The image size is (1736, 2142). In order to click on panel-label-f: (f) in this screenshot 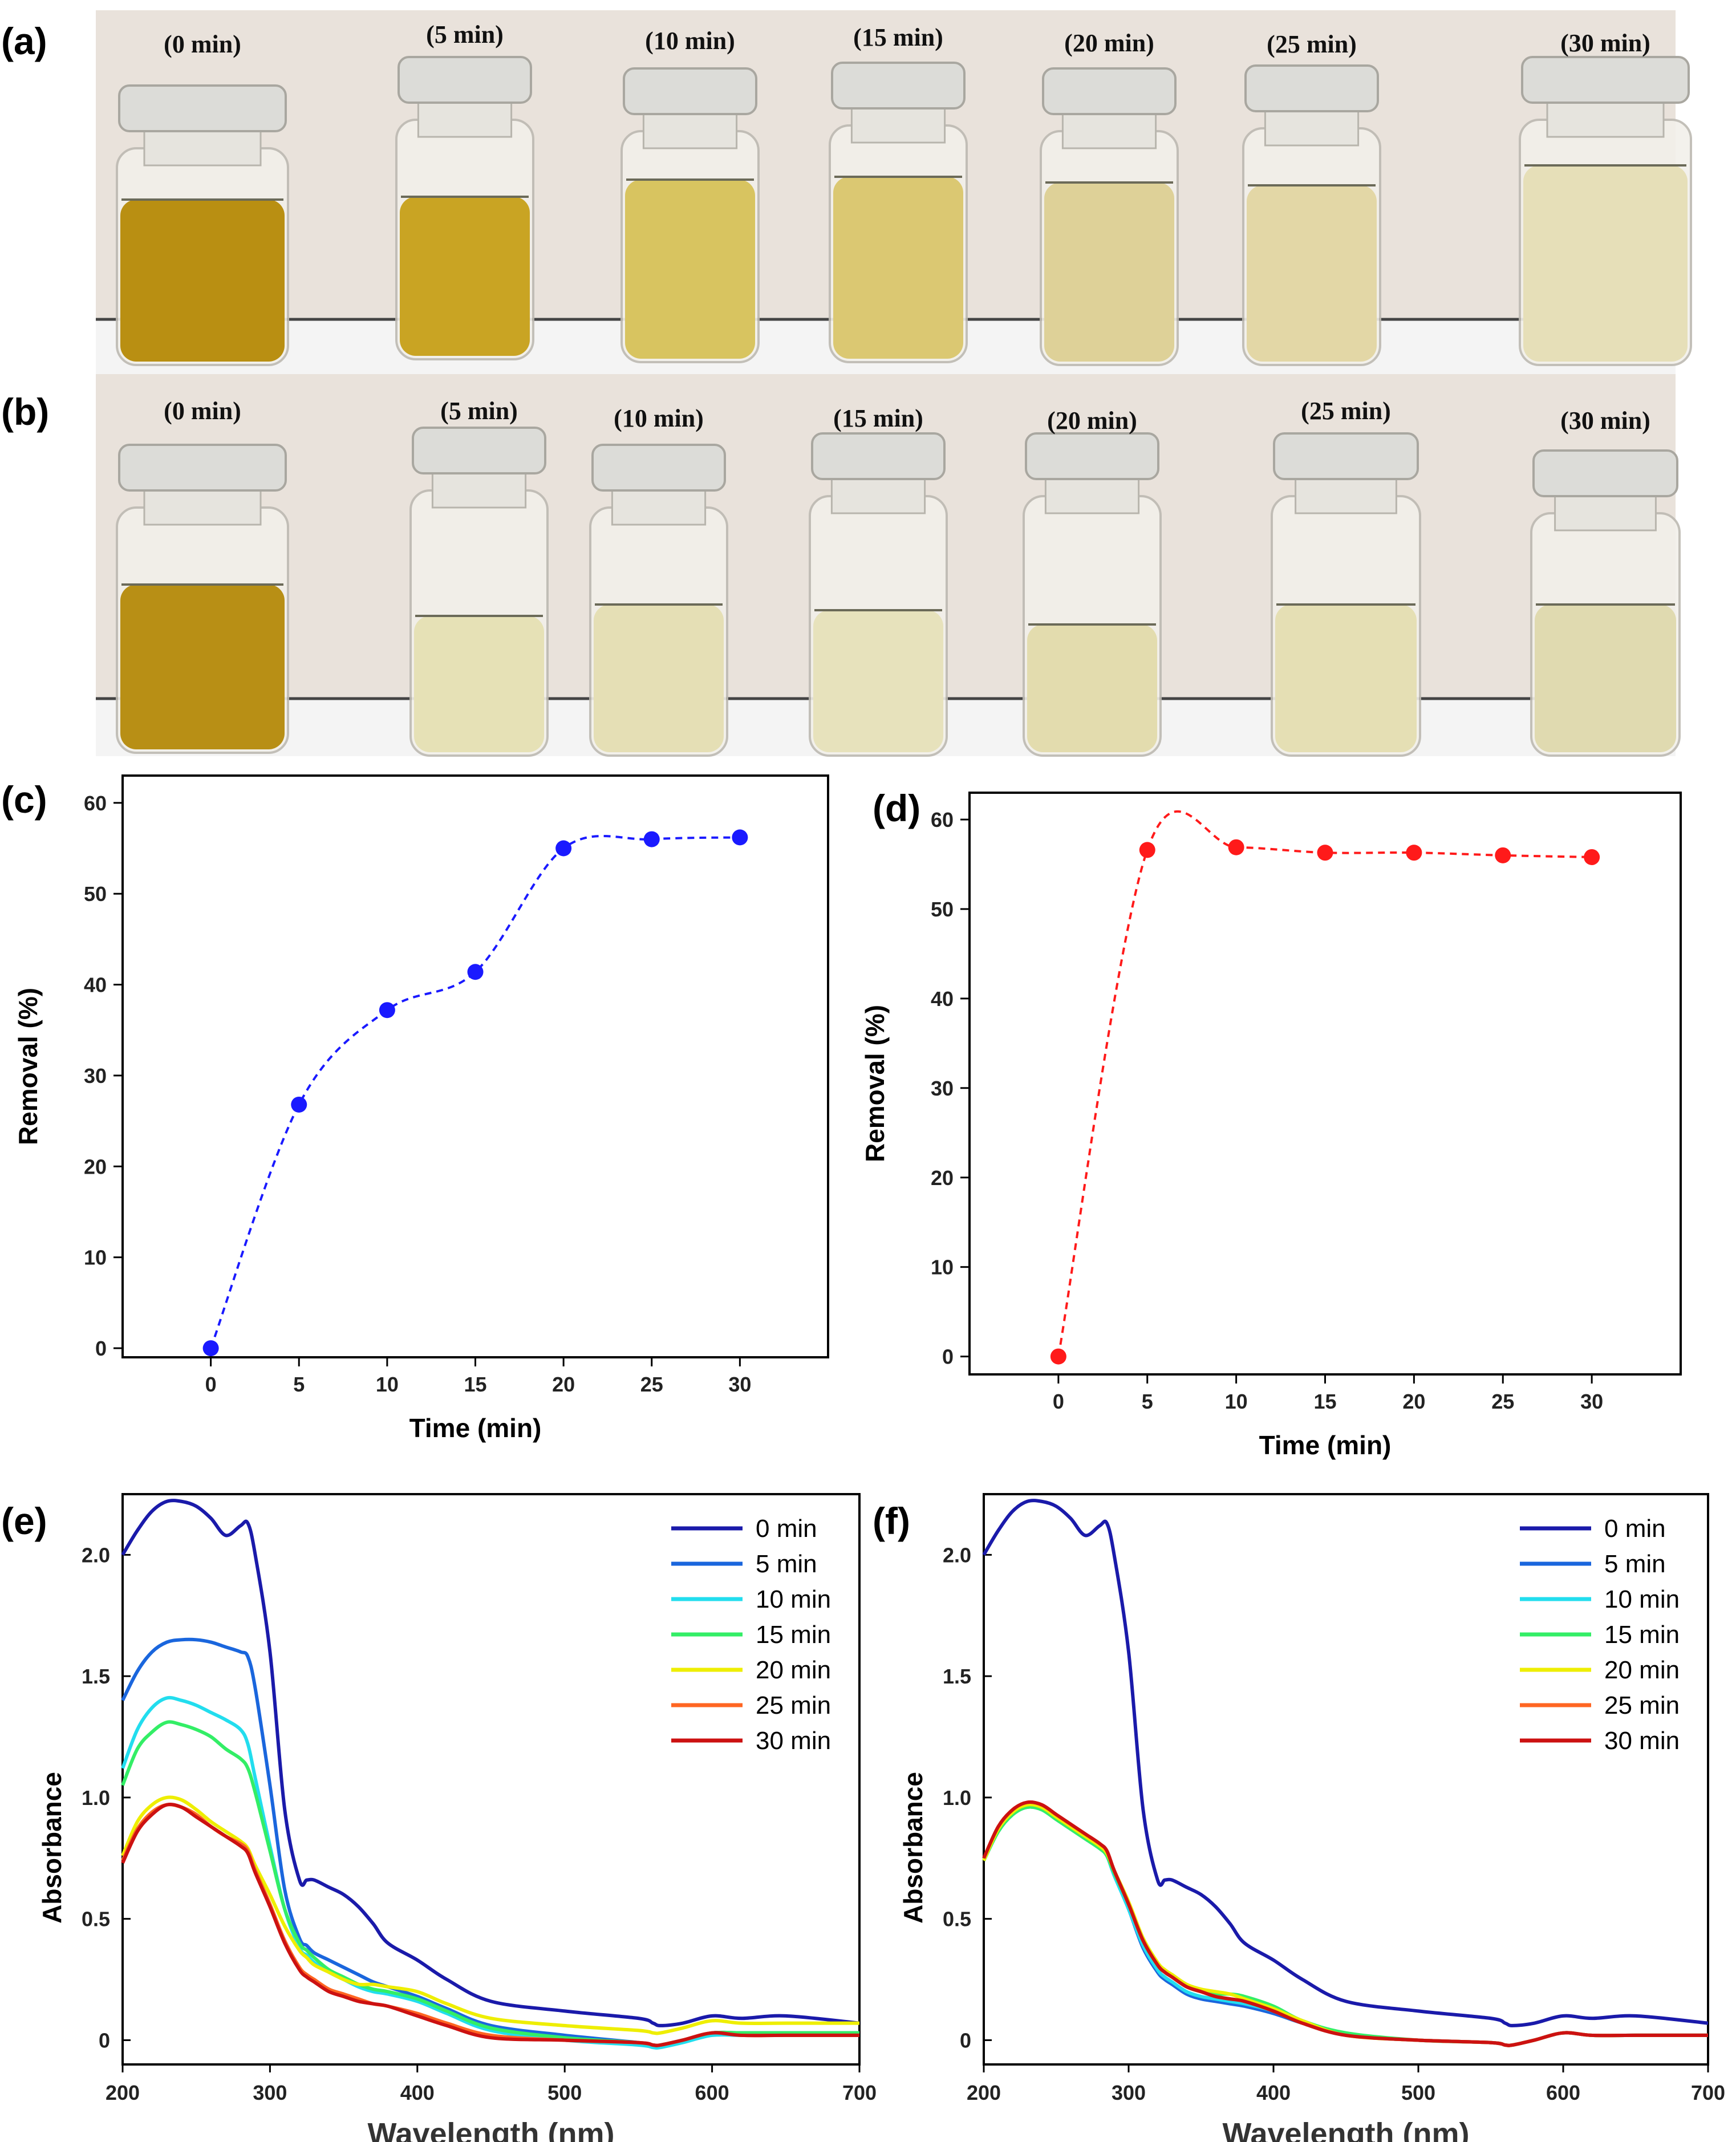, I will do `click(891, 1521)`.